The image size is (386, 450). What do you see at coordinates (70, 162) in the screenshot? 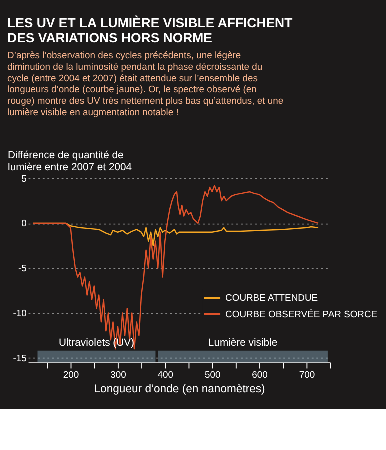
I see `y-axis-title: Différence de quantité de lumière entre 2007 et 2004` at bounding box center [70, 162].